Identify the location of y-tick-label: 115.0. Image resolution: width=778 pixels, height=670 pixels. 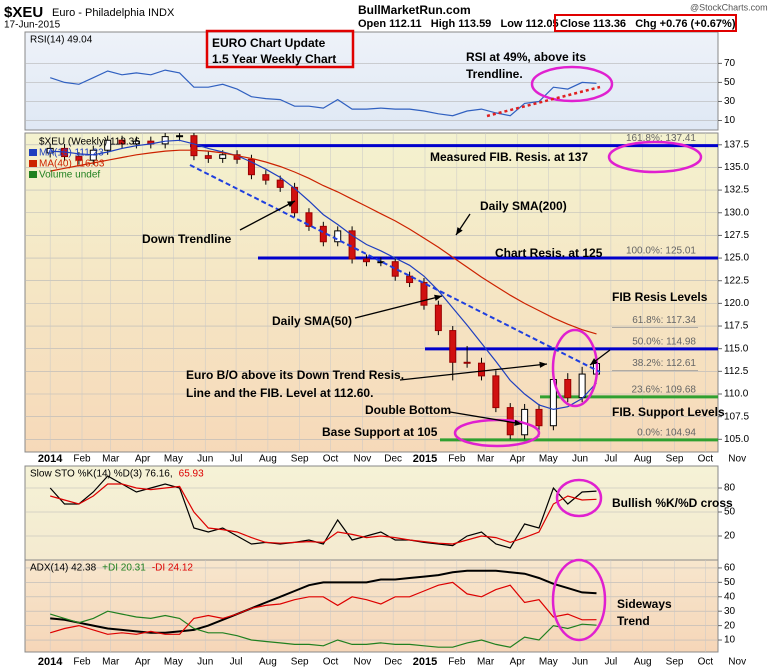
(736, 348).